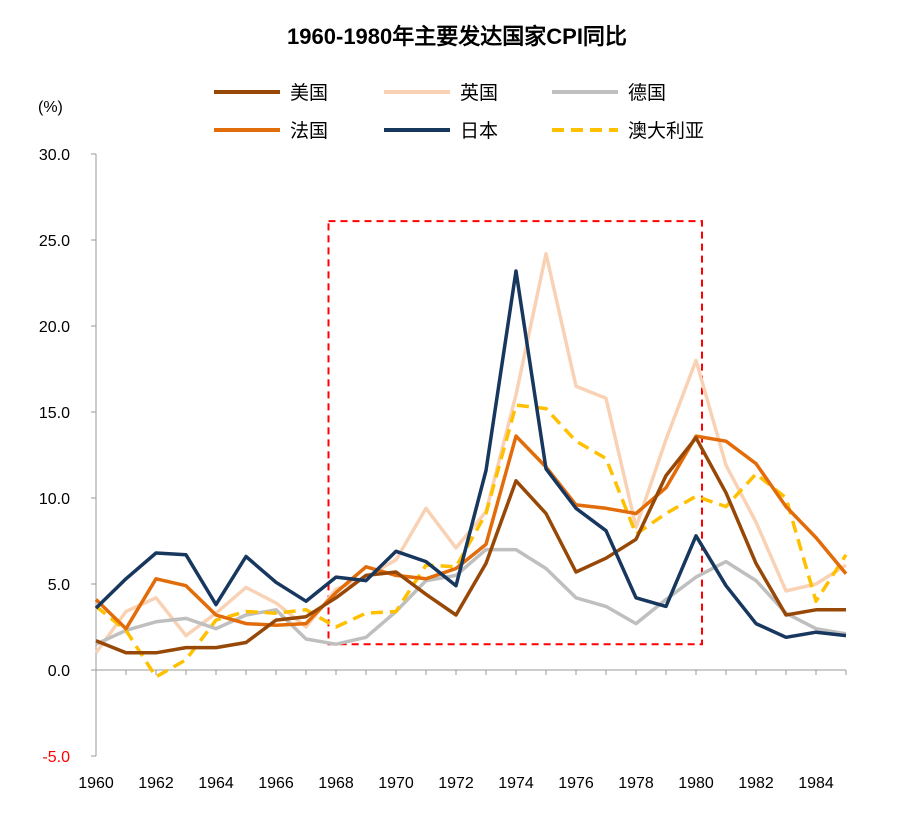 Image resolution: width=914 pixels, height=825 pixels. What do you see at coordinates (59, 585) in the screenshot?
I see `y-tick-label: 5.0` at bounding box center [59, 585].